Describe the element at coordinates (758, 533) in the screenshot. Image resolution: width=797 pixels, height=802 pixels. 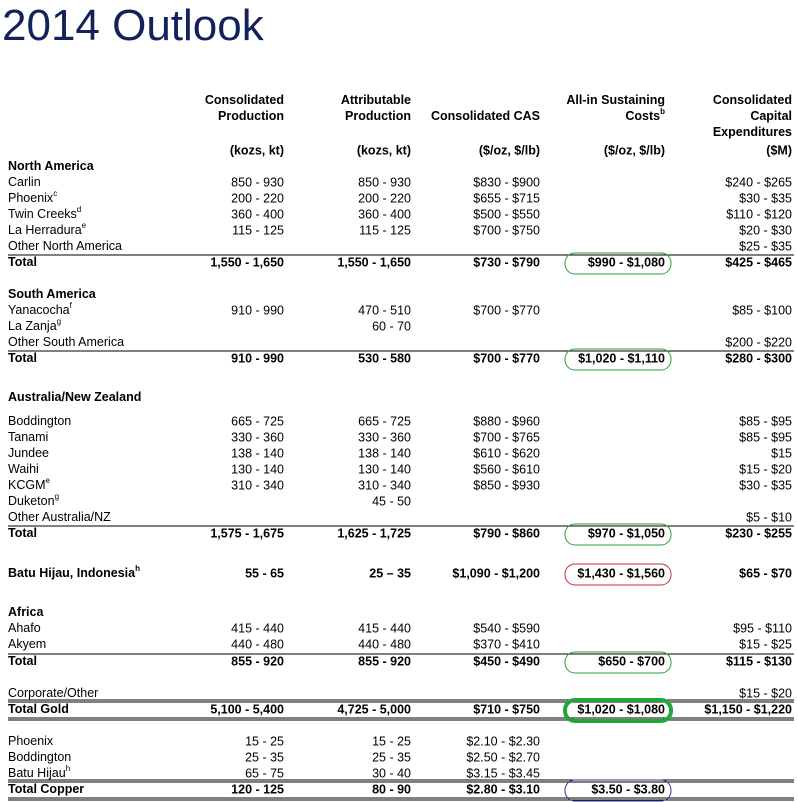
I see `cell: $230 - $255` at that location.